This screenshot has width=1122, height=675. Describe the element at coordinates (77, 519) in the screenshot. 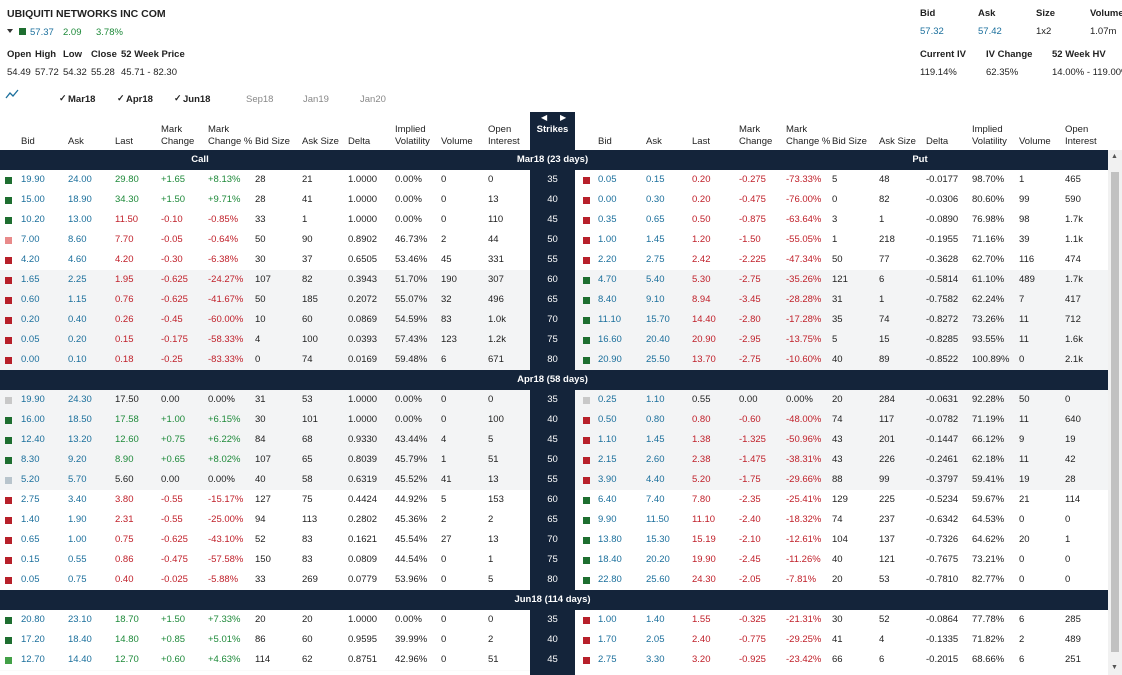

I see `call-cell: 1.90` at that location.